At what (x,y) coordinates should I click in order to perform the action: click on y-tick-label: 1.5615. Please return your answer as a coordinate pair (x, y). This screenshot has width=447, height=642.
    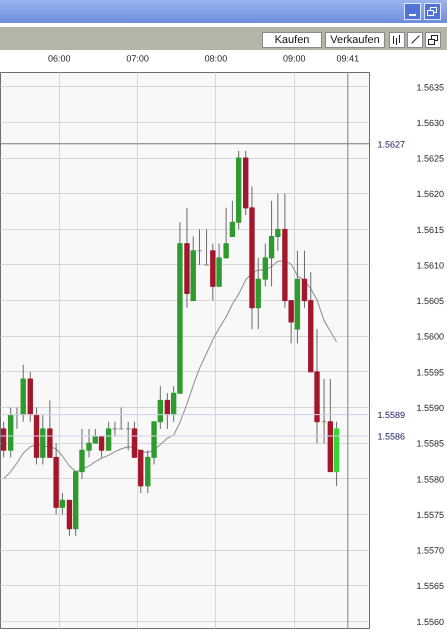
    Looking at the image, I should click on (430, 229).